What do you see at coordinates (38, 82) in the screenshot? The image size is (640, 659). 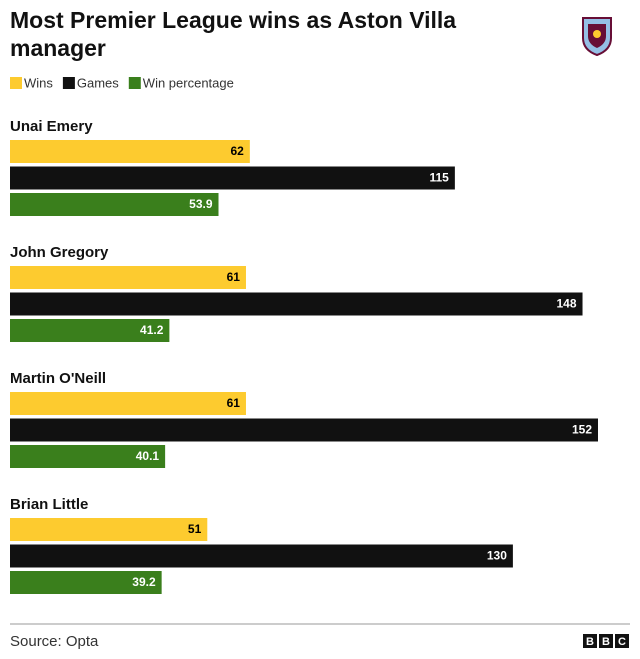 I see `legend-label: Wins` at bounding box center [38, 82].